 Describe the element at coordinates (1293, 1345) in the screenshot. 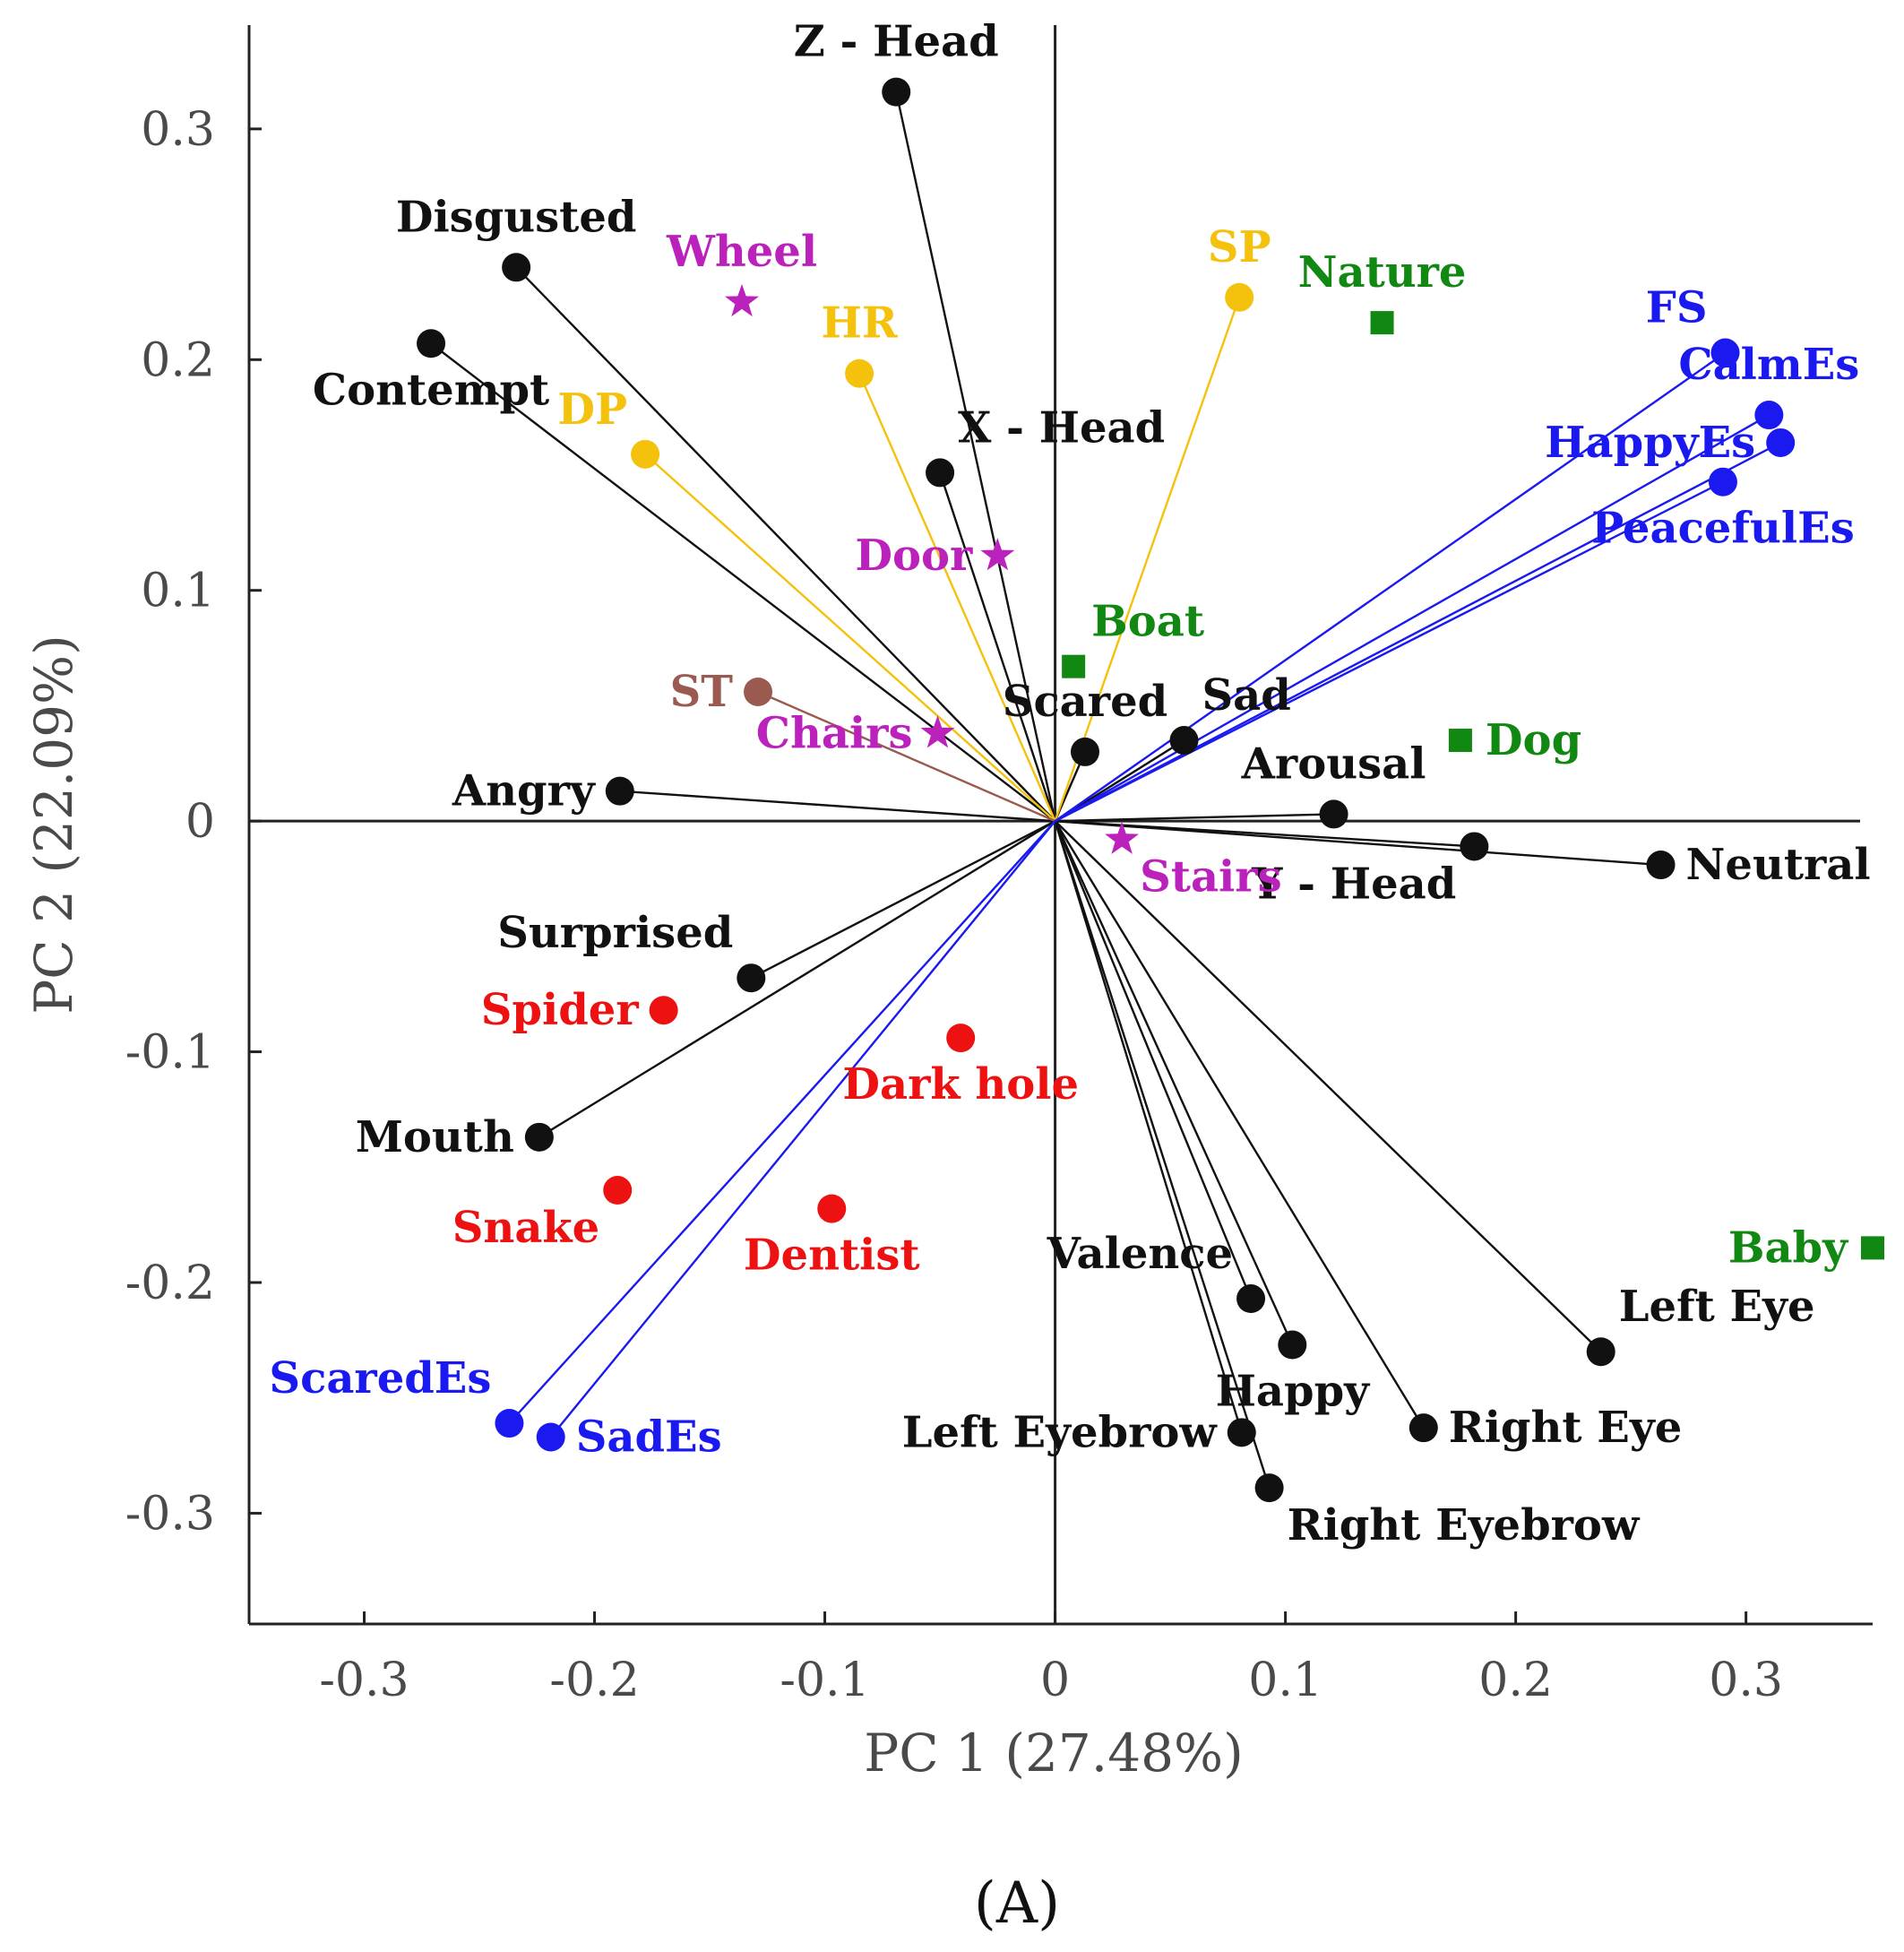

I see `point-happy` at that location.